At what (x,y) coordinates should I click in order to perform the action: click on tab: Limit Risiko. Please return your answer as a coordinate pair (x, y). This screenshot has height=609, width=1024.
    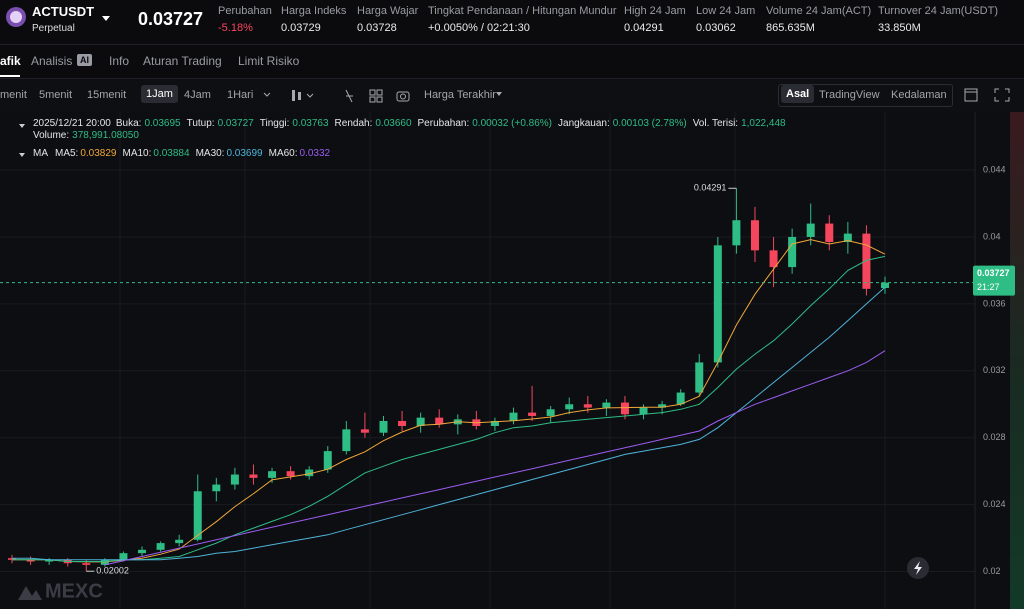
    Looking at the image, I should click on (269, 61).